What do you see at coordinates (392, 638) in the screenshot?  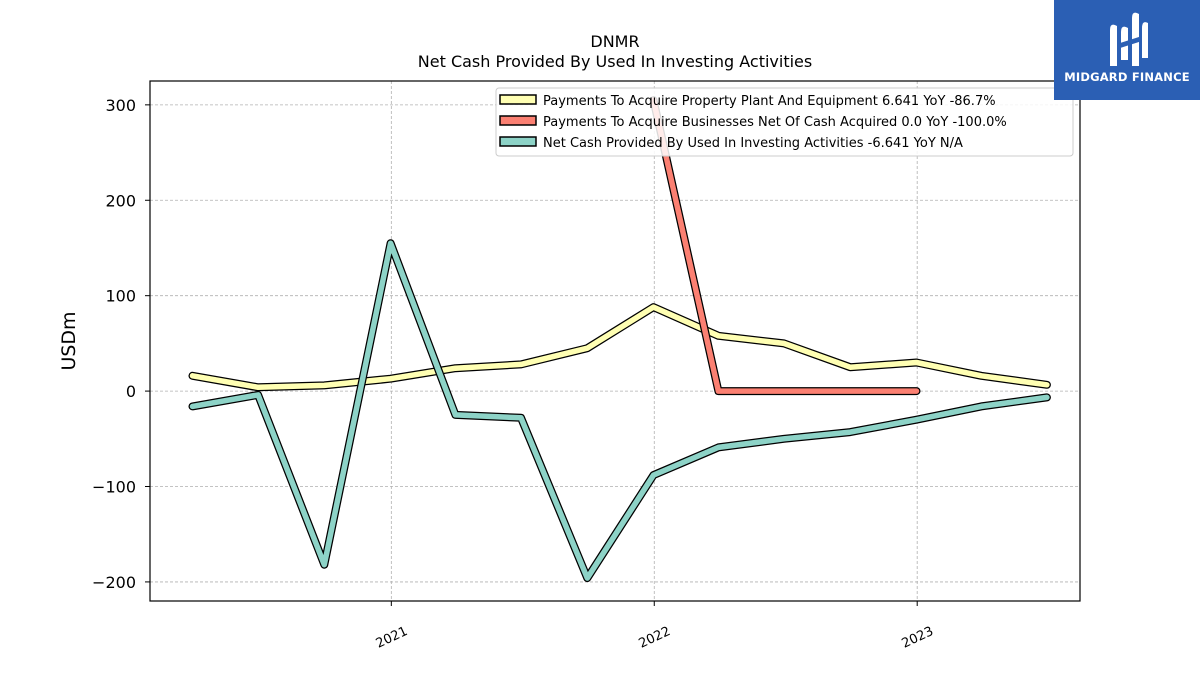 I see `x-tick-label: 2021` at bounding box center [392, 638].